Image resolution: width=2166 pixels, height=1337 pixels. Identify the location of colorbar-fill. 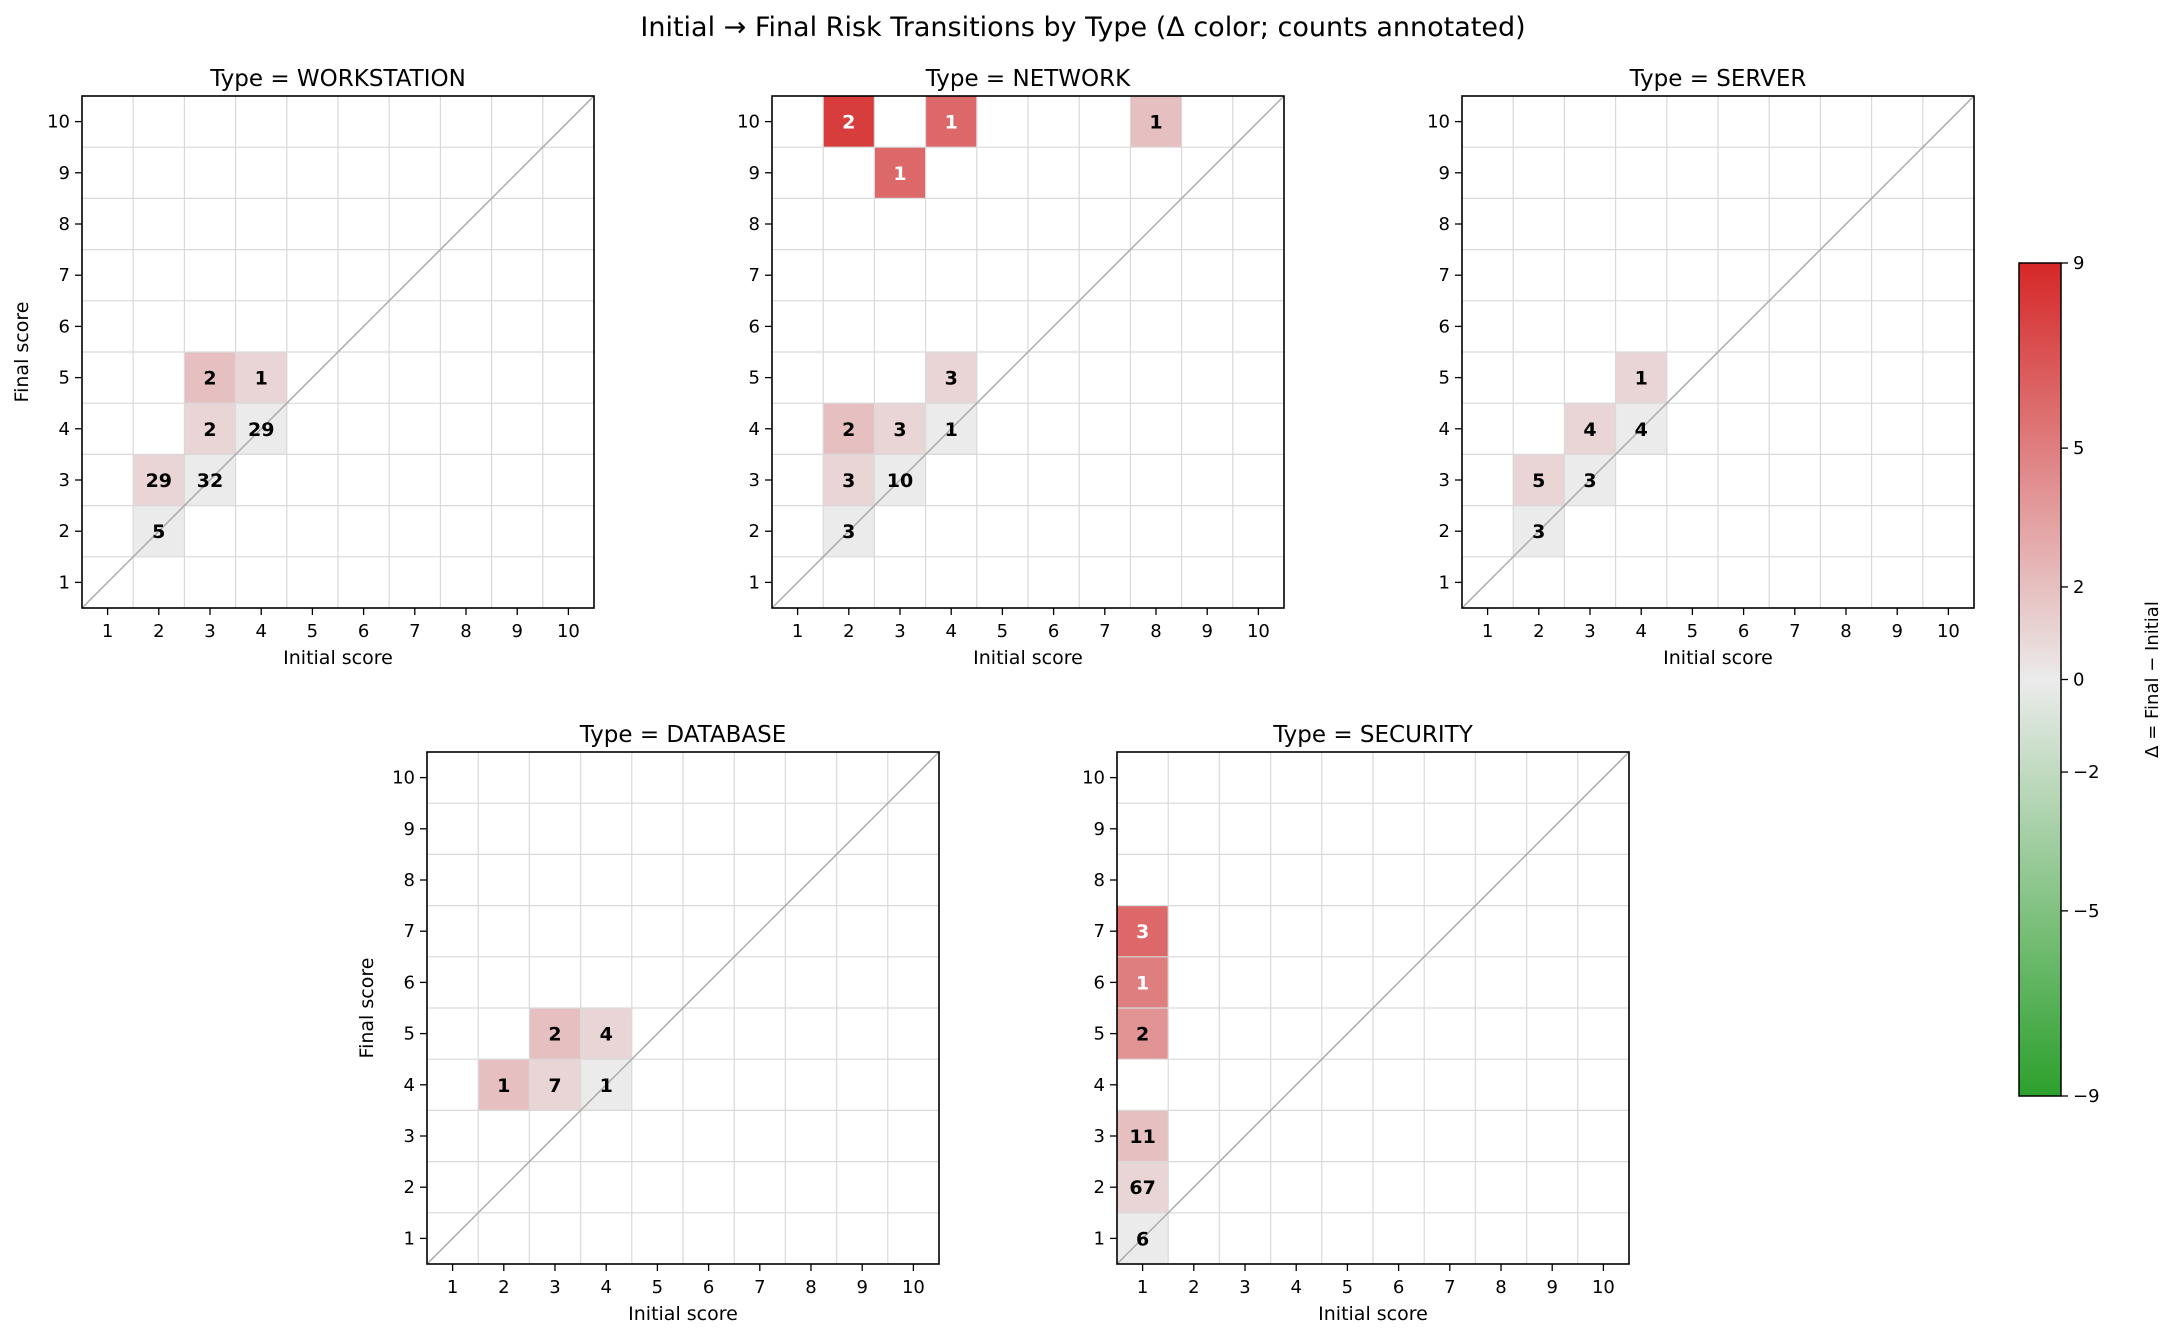
(2040, 679).